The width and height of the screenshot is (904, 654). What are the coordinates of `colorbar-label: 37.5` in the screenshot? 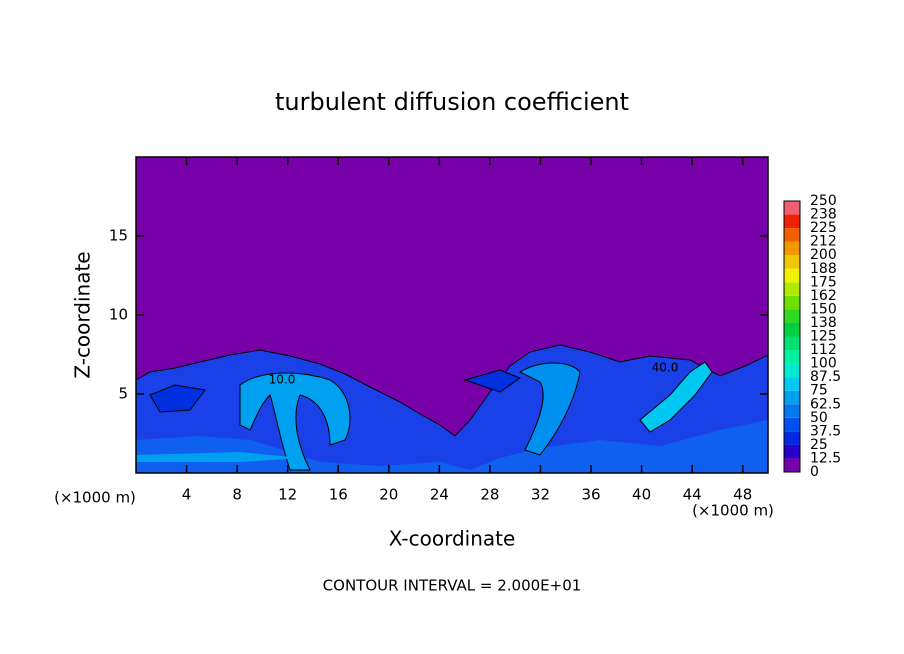 It's located at (825, 431).